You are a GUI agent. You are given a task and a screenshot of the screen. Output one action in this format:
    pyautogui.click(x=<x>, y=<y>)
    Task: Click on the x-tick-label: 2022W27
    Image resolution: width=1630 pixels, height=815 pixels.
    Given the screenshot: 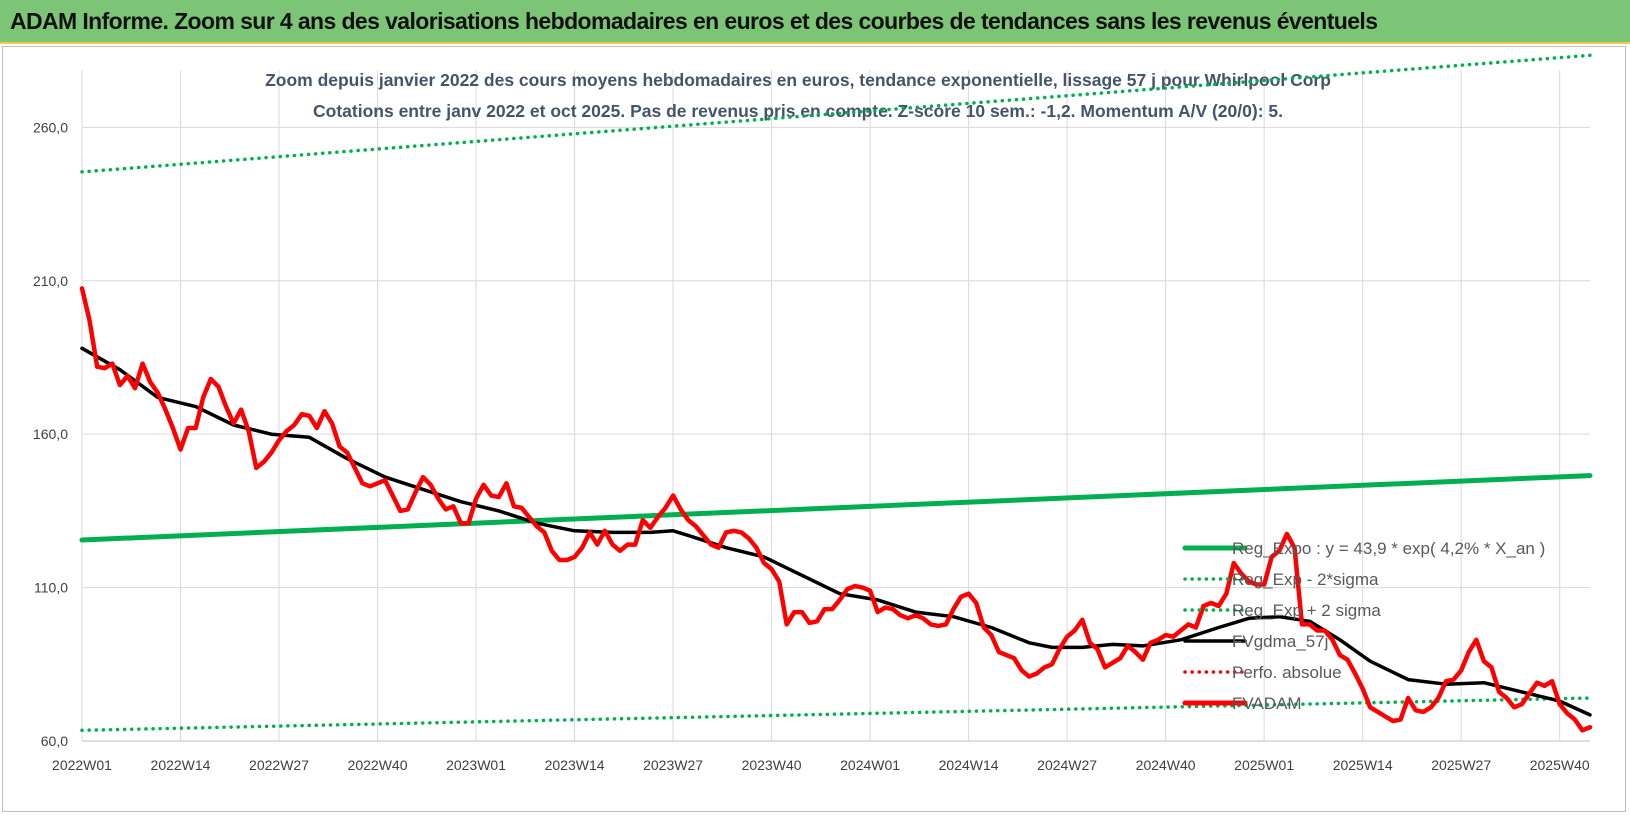 What is the action you would take?
    pyautogui.click(x=279, y=765)
    